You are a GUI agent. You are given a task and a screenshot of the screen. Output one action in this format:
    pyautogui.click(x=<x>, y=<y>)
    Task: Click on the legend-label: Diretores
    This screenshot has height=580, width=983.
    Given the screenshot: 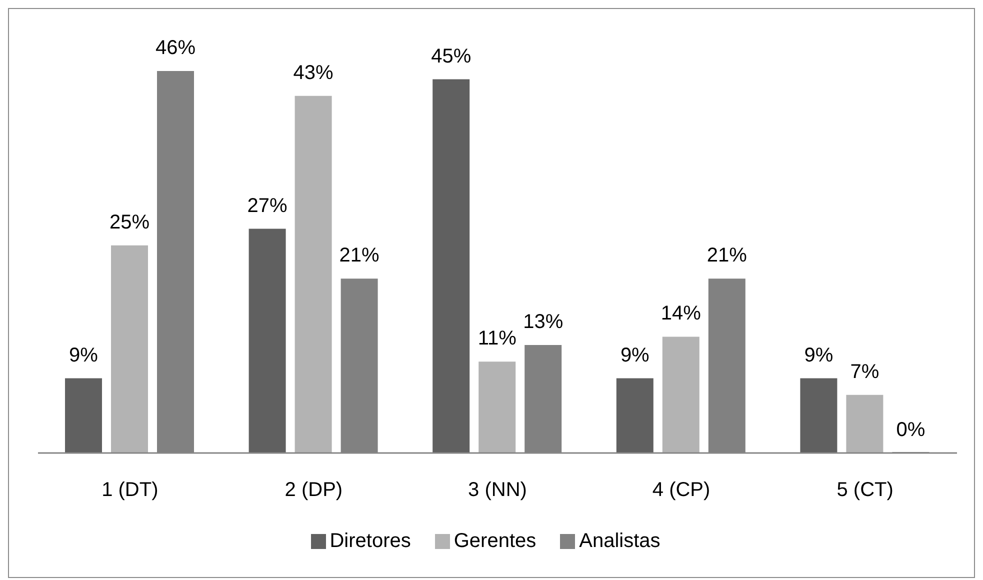 What is the action you would take?
    pyautogui.click(x=370, y=541)
    